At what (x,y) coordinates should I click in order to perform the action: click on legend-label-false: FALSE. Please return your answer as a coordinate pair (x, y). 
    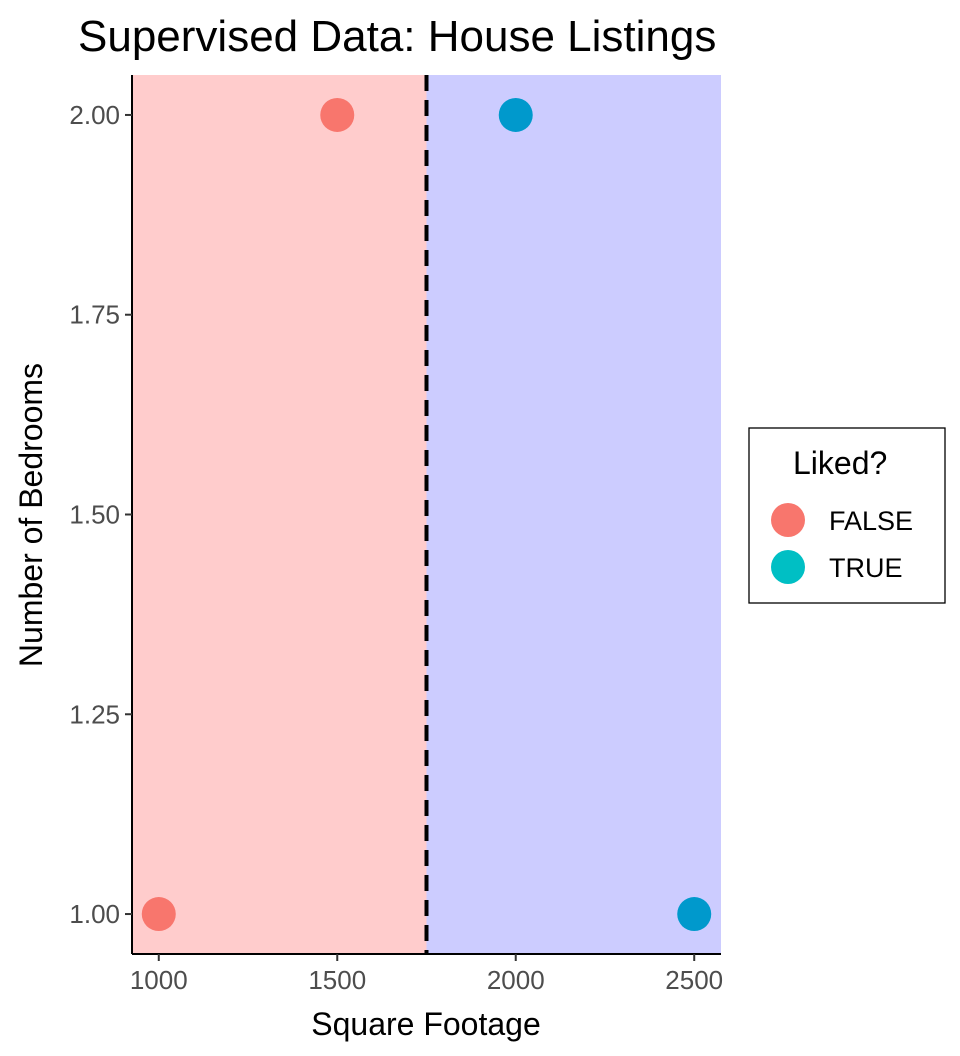
    Looking at the image, I should click on (871, 521).